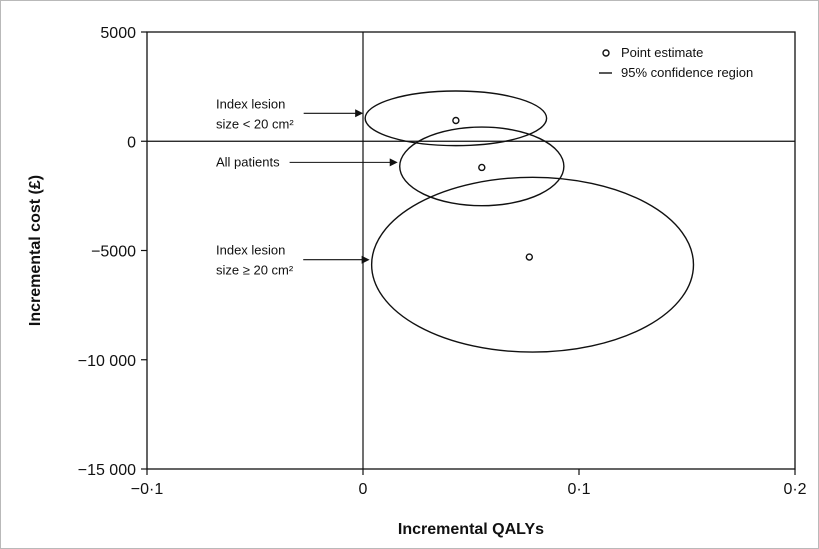 This screenshot has height=549, width=819. What do you see at coordinates (578, 489) in the screenshot?
I see `x-tick-label: 0·1` at bounding box center [578, 489].